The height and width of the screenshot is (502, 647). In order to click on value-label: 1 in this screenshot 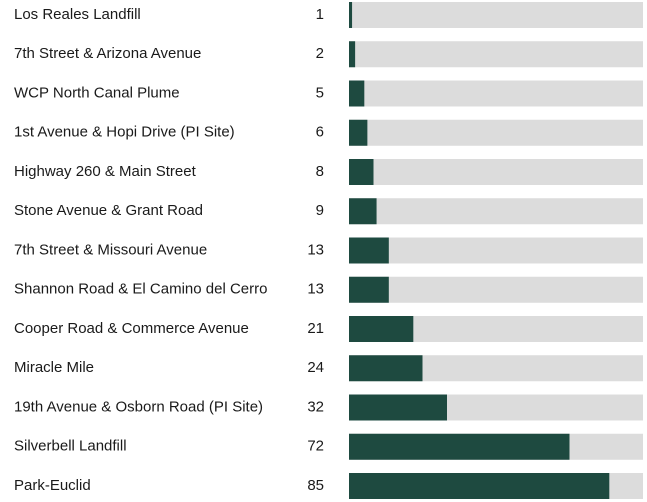, I will do `click(320, 14)`.